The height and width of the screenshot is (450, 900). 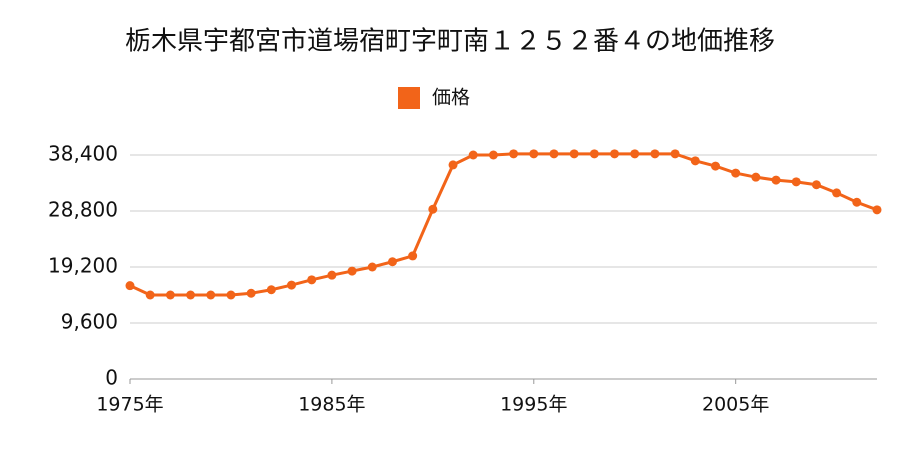 I want to click on x-tick-label: 1985年, so click(x=331, y=405).